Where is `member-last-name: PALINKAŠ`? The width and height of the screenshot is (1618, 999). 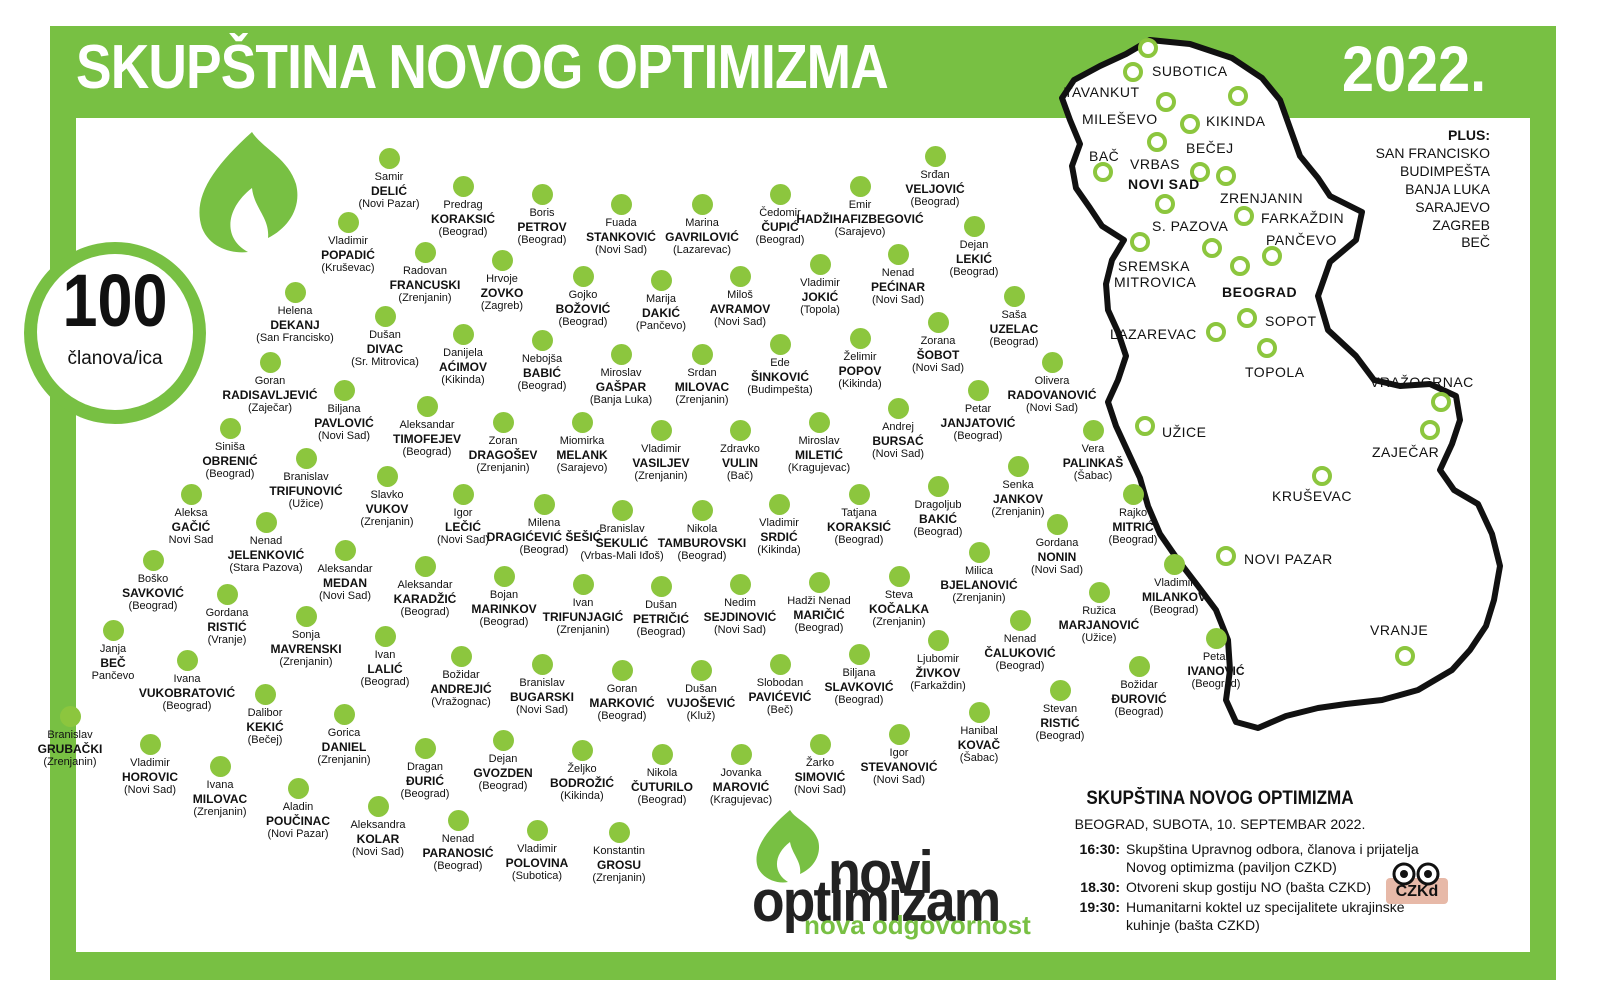
member-last-name: PALINKAŠ is located at coordinates (1093, 462).